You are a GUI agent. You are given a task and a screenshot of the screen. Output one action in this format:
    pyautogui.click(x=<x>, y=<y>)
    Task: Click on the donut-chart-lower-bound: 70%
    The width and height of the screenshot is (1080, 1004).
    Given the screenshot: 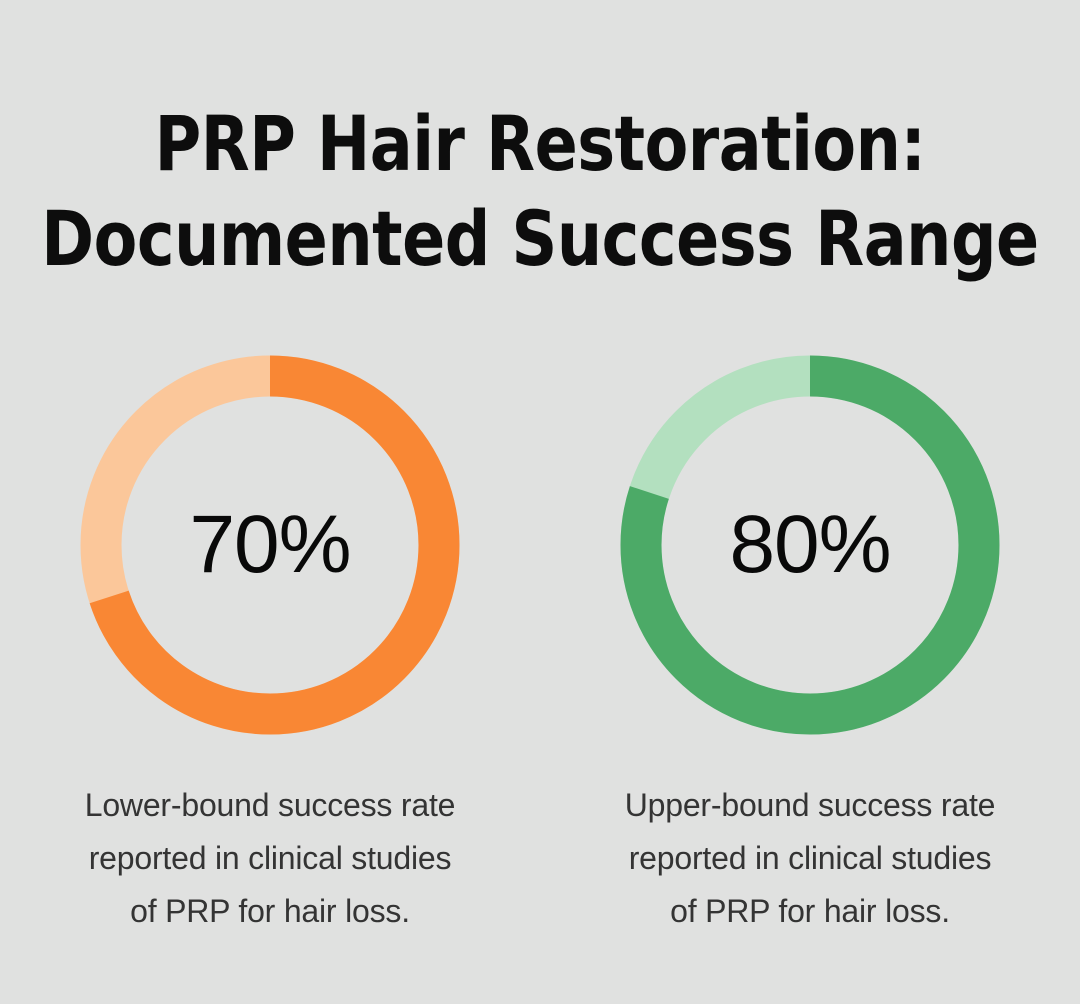 What is the action you would take?
    pyautogui.click(x=270, y=545)
    